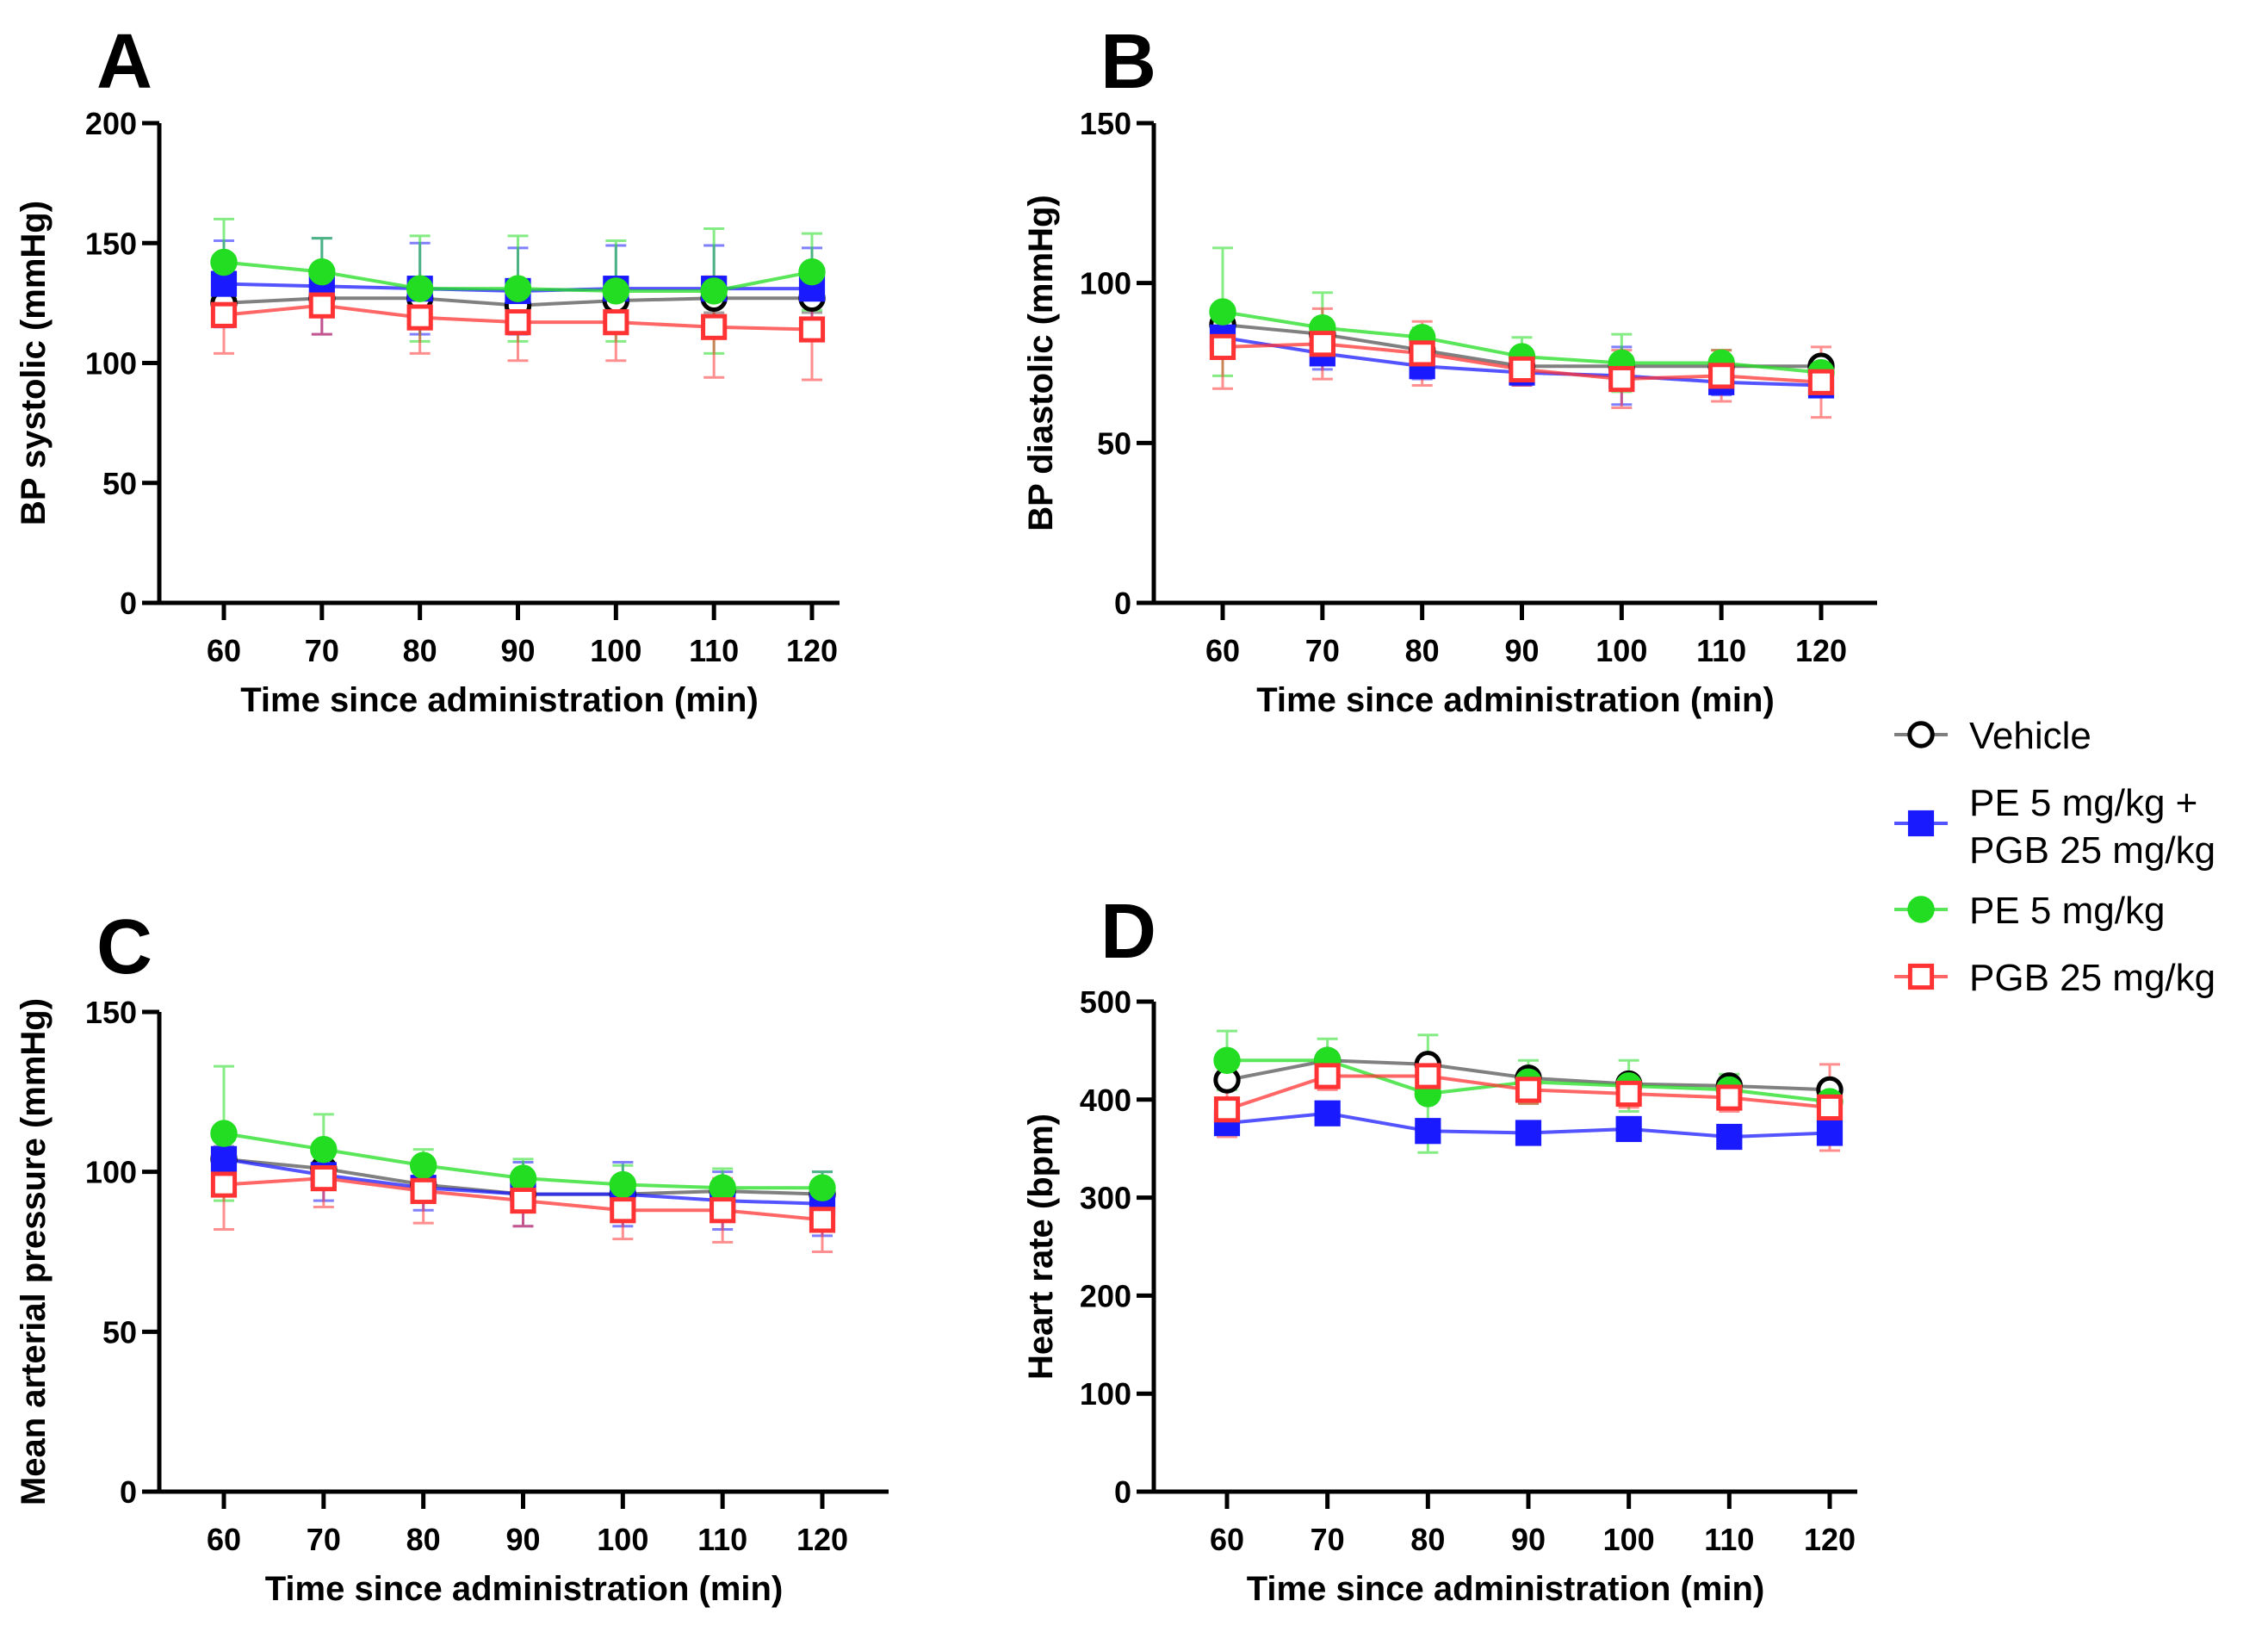 Image resolution: width=2268 pixels, height=1626 pixels. What do you see at coordinates (1105, 1198) in the screenshot?
I see `y-tick-label: 300` at bounding box center [1105, 1198].